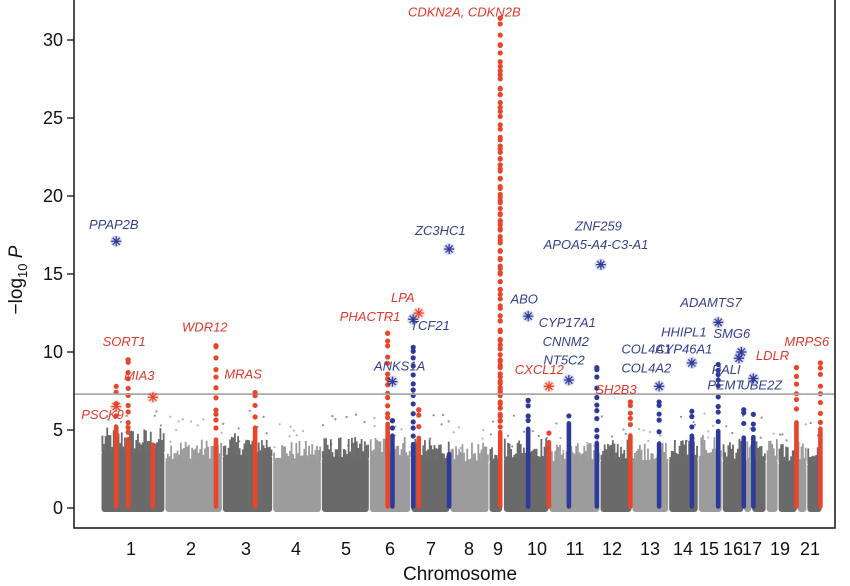  Describe the element at coordinates (733, 549) in the screenshot. I see `x-tick-label: 16` at that location.